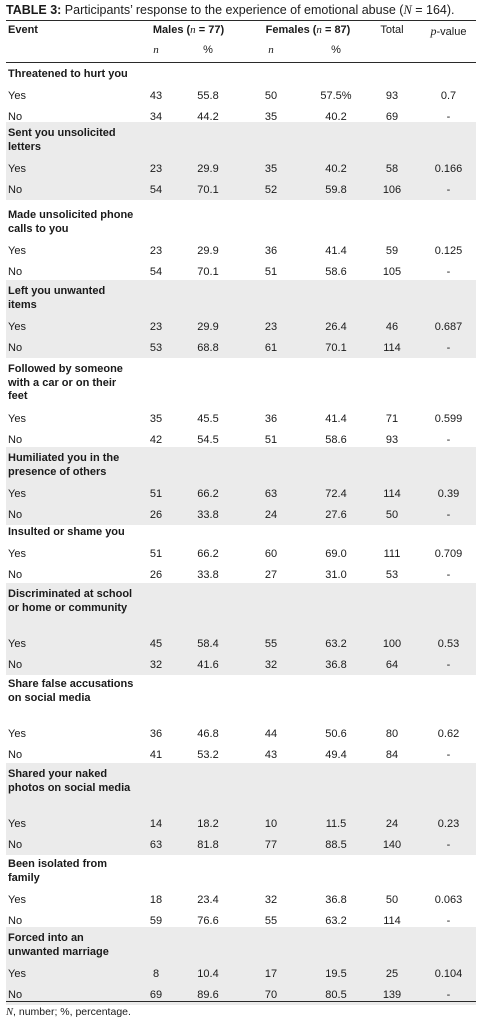 The image size is (485, 1033). What do you see at coordinates (271, 974) in the screenshot?
I see `cell-female-n: 17` at bounding box center [271, 974].